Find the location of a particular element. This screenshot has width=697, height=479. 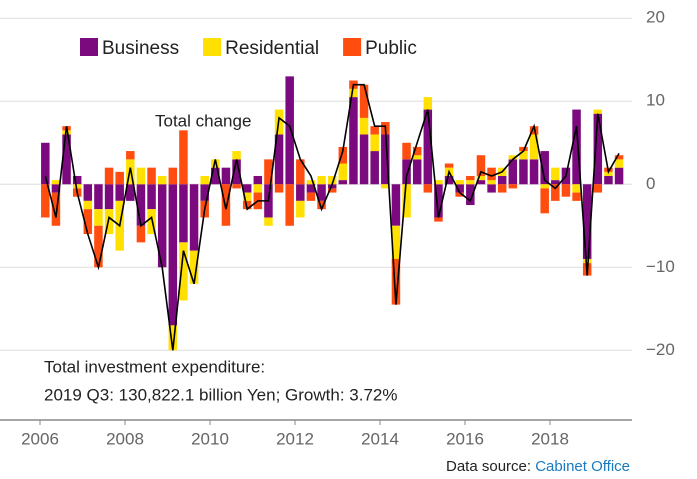

x-tick-label: 2016 is located at coordinates (465, 438).